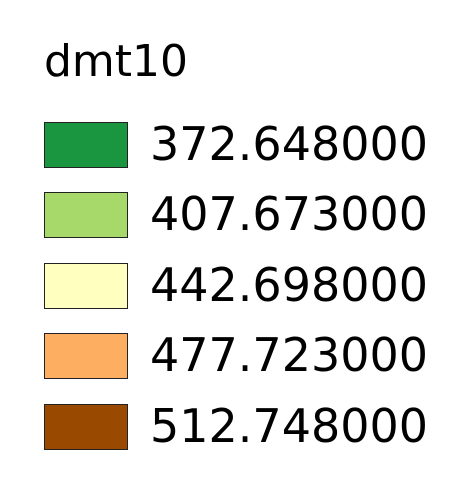 The image size is (457, 491). Describe the element at coordinates (289, 426) in the screenshot. I see `legend-entry-label: 512.748000` at that location.